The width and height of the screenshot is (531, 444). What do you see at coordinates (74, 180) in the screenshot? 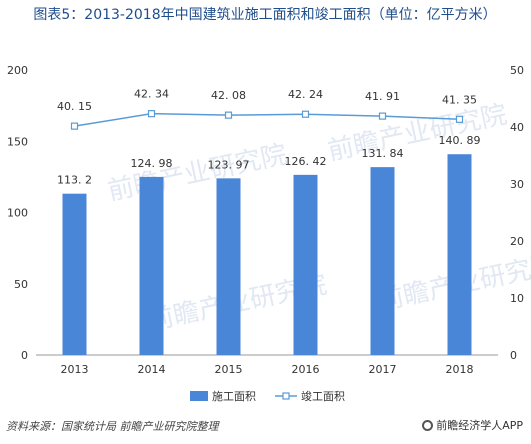
I see `bar-value-label: 113. 2` at bounding box center [74, 180].